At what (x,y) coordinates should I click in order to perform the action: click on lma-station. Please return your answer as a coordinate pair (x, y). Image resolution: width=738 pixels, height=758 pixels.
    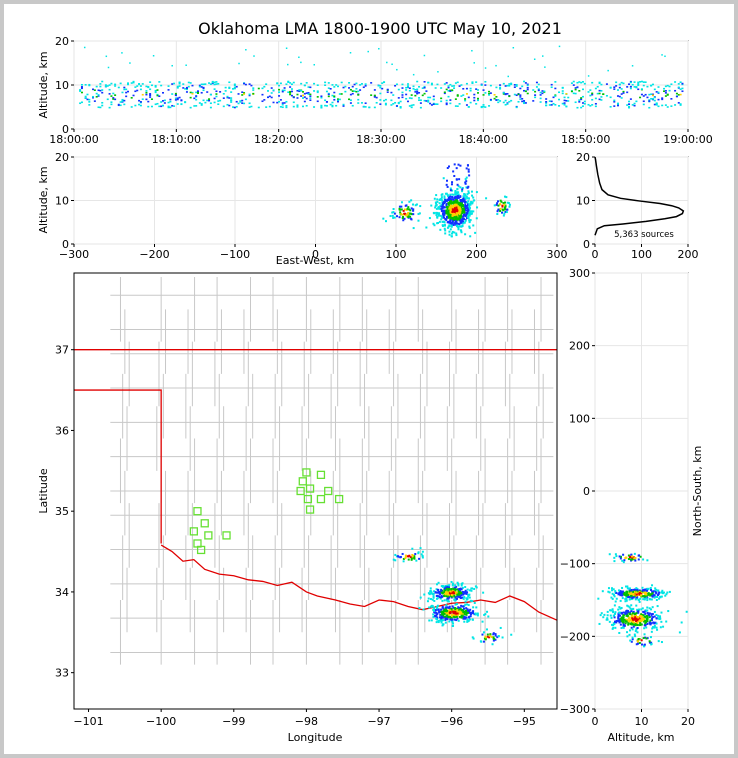
    Looking at the image, I should click on (193, 531).